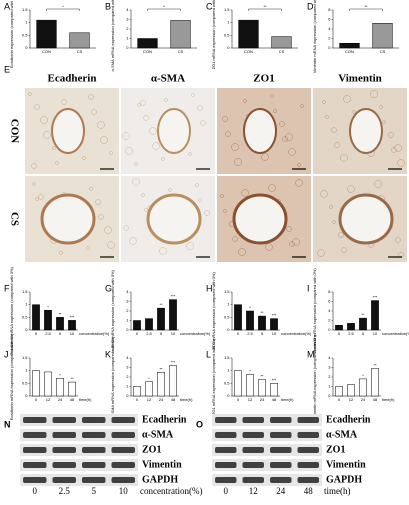  What do you see at coordinates (158, 434) in the screenshot?
I see `protein-label: α-SMA` at bounding box center [158, 434].